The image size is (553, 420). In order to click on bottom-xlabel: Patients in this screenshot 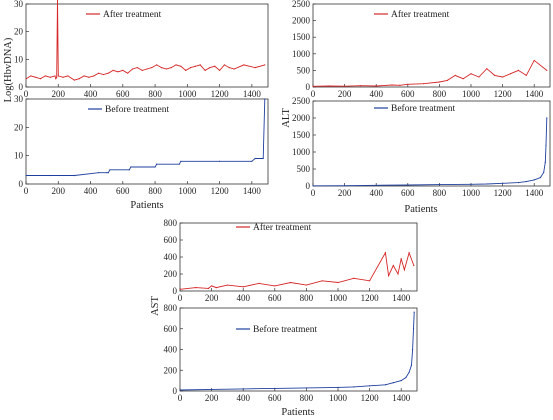, I will do `click(297, 412)`.